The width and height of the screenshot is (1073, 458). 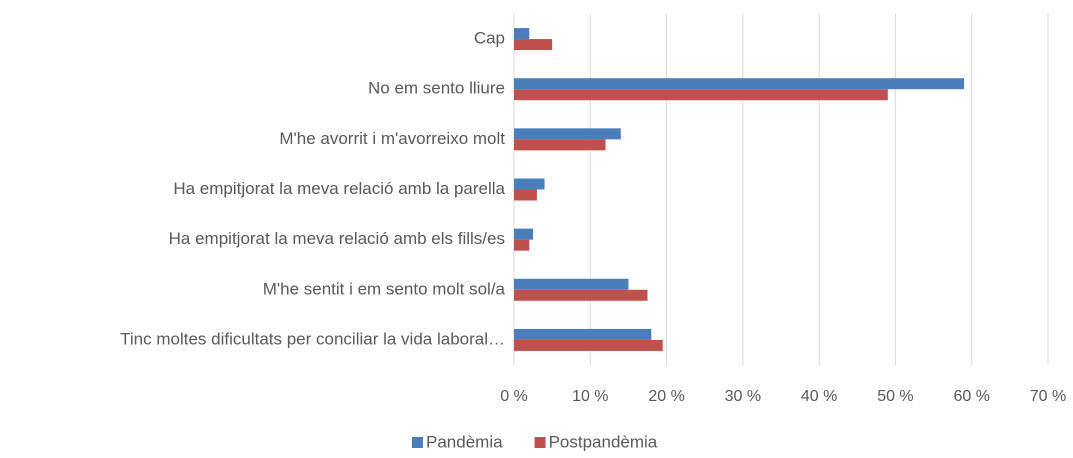 I want to click on x-tick-label: 50 %, so click(x=895, y=396).